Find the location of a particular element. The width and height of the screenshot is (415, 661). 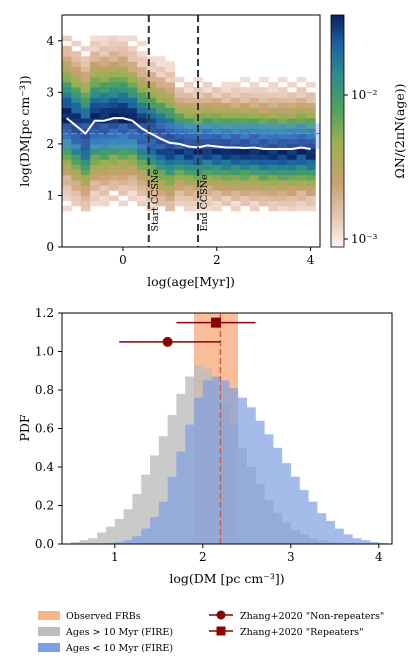

legend-marker-repeaters is located at coordinates (221, 631).